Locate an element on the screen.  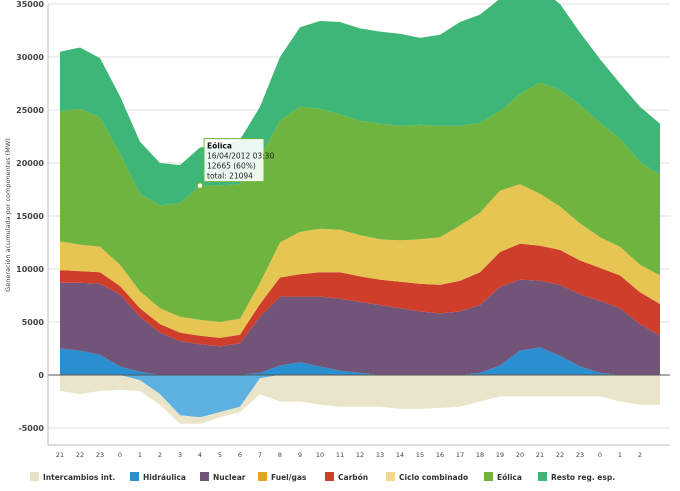
x-tick-label: 18 is located at coordinates (480, 455).